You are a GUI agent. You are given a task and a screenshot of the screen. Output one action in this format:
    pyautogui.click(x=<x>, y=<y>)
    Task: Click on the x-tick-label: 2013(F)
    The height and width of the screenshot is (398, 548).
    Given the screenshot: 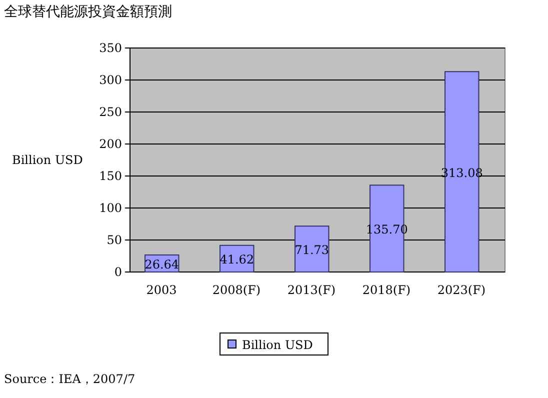 What is the action you would take?
    pyautogui.click(x=311, y=290)
    